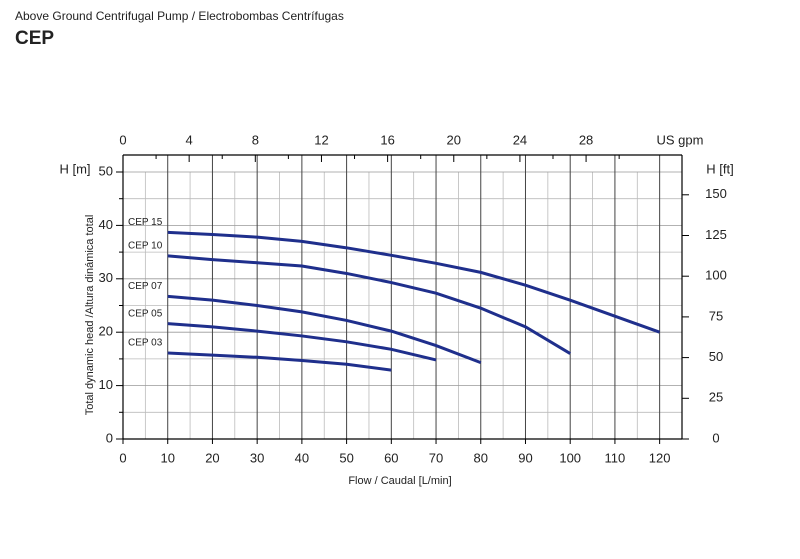 The image size is (800, 559). What do you see at coordinates (321, 139) in the screenshot?
I see `x2-tick-label: 12` at bounding box center [321, 139].